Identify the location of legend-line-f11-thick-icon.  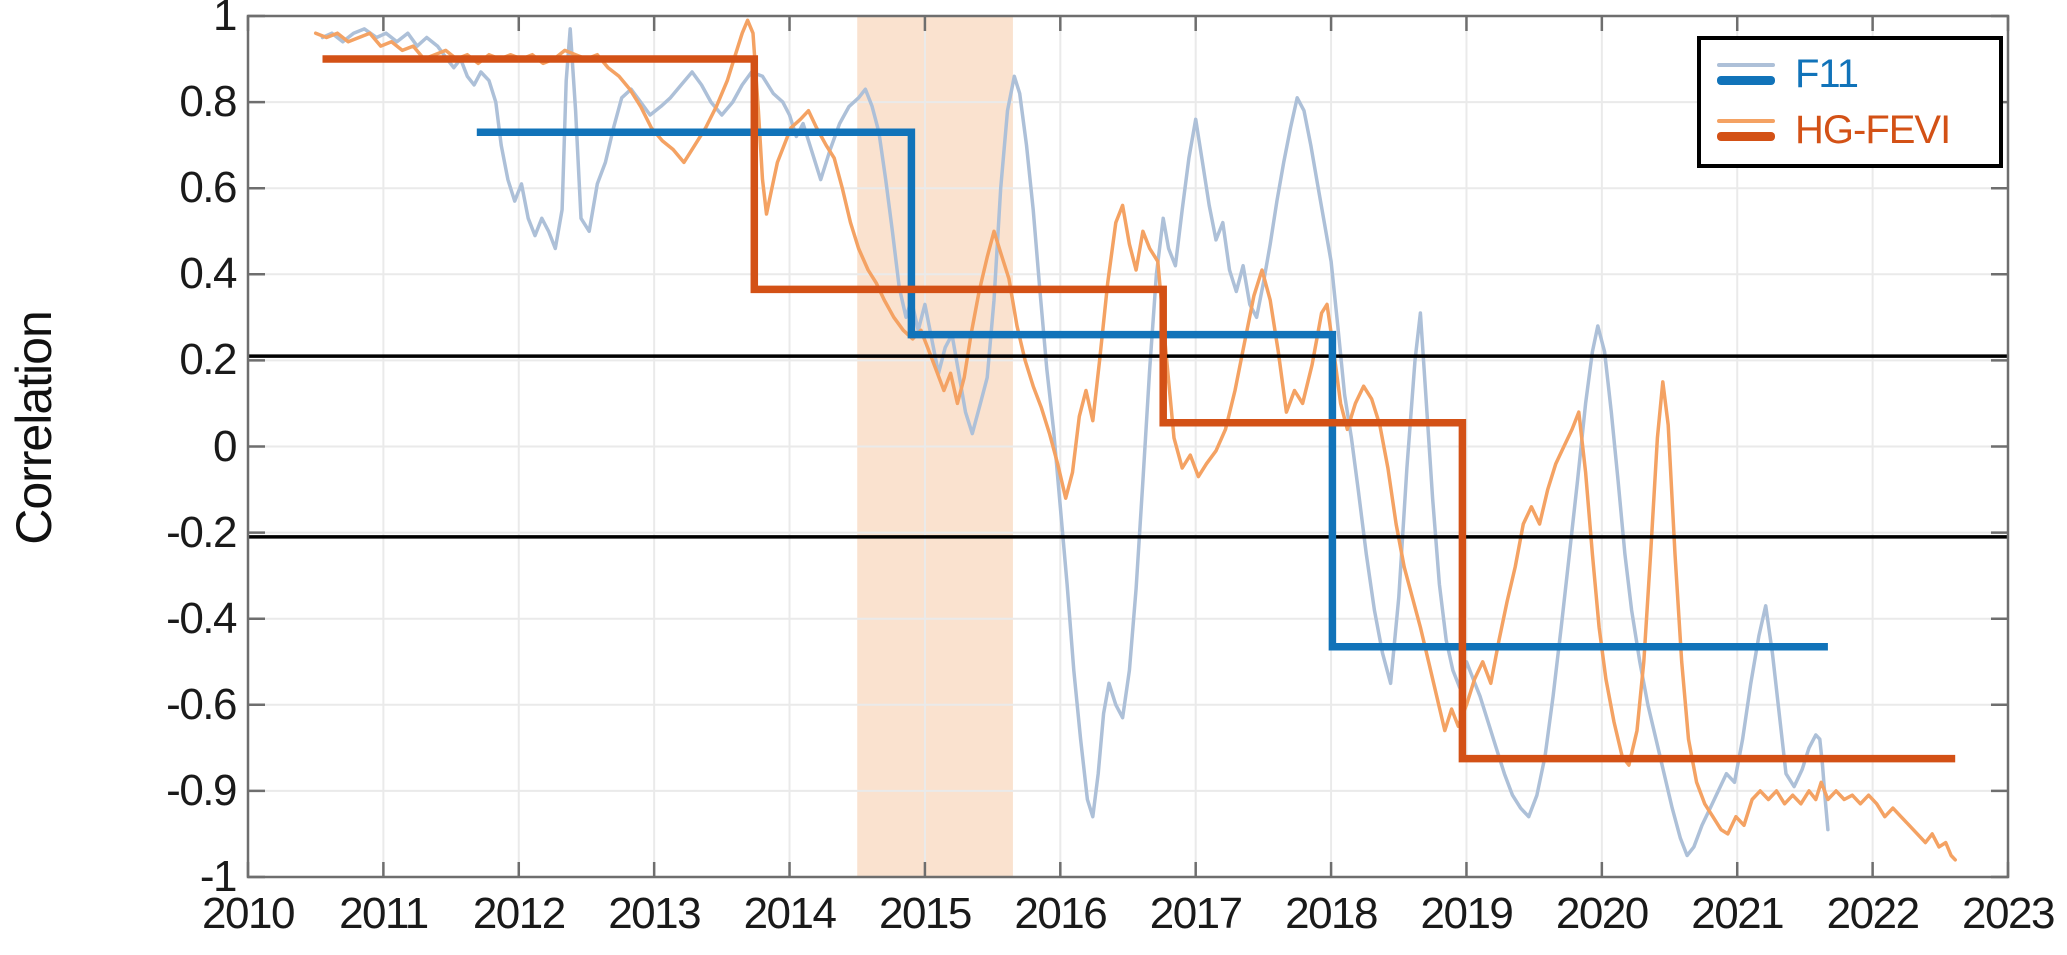
(1746, 80).